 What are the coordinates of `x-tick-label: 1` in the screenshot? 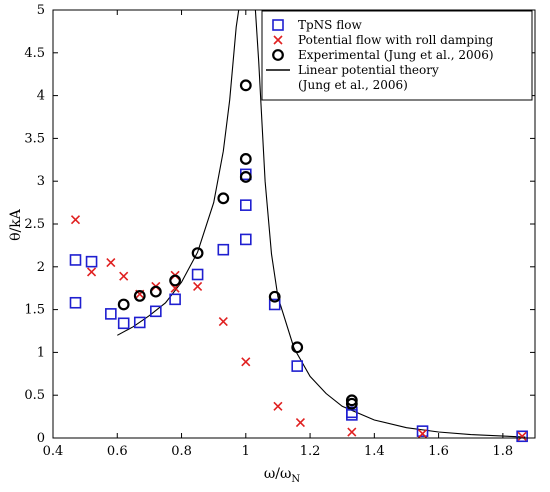 It's located at (246, 451).